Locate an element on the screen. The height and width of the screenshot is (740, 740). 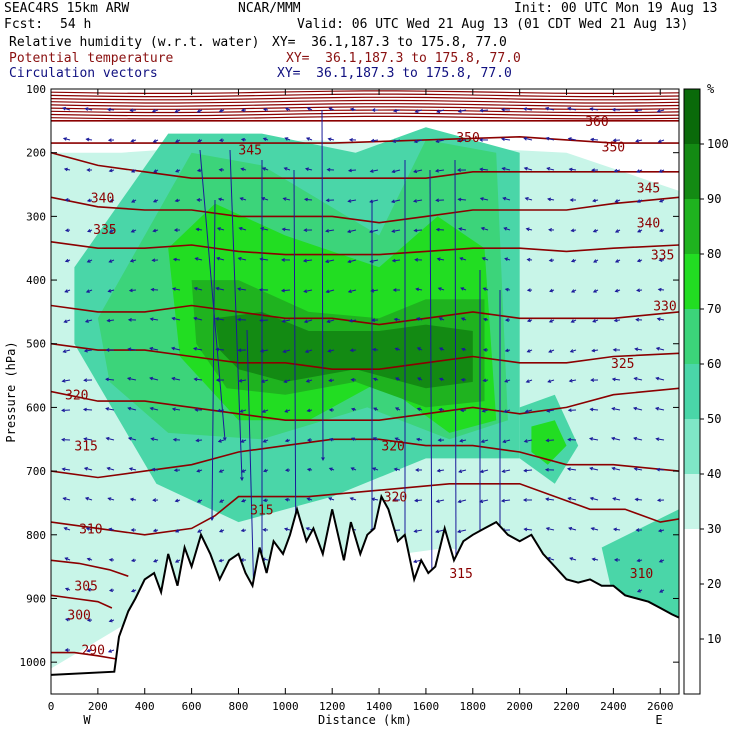
theta-label: 335 is located at coordinates (662, 256).